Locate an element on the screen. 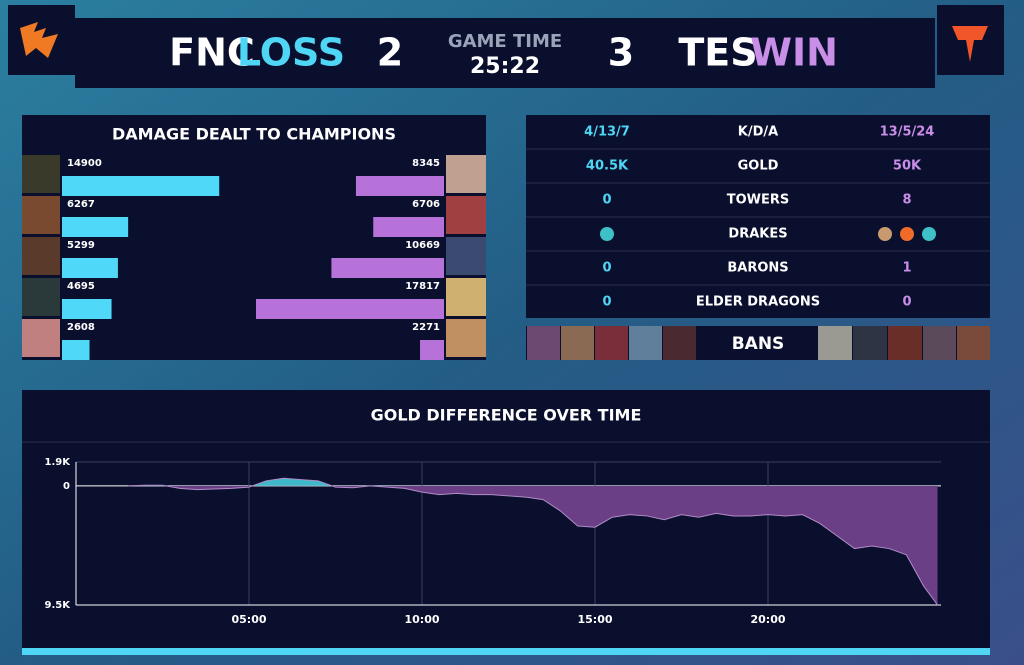 This screenshot has width=1024, height=665. y-tick-label: 9.5K is located at coordinates (58, 605).